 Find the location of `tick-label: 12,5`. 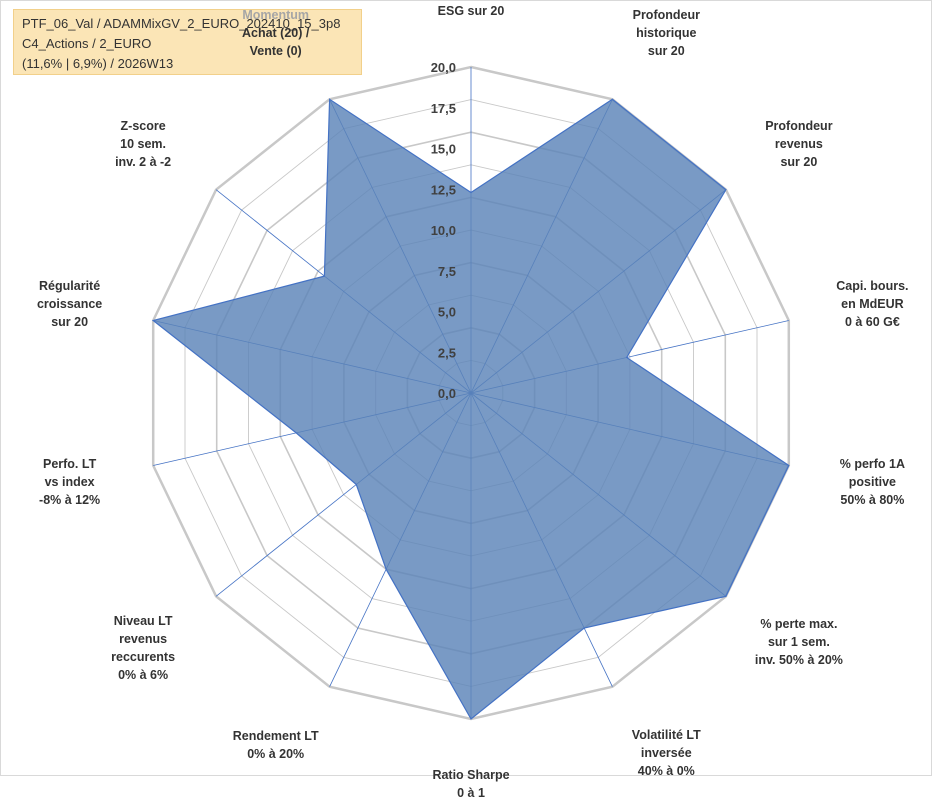

tick-label: 12,5 is located at coordinates (443, 189).